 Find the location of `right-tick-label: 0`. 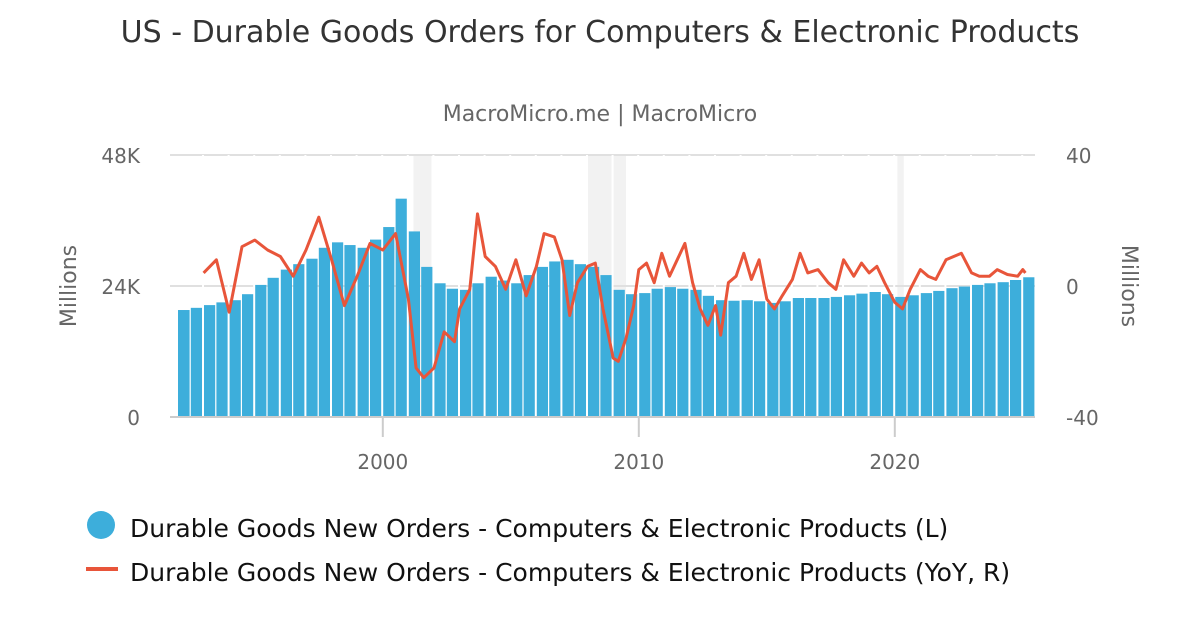

right-tick-label: 0 is located at coordinates (1072, 287).